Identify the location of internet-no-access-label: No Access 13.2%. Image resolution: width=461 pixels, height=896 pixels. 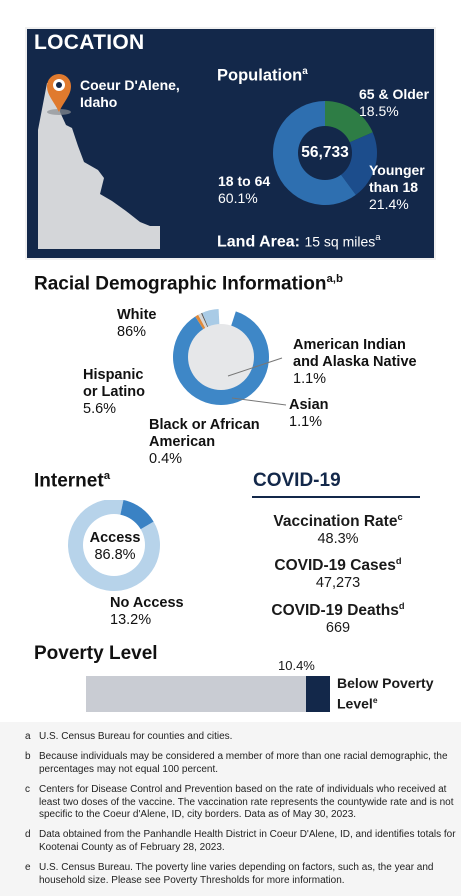
(147, 611).